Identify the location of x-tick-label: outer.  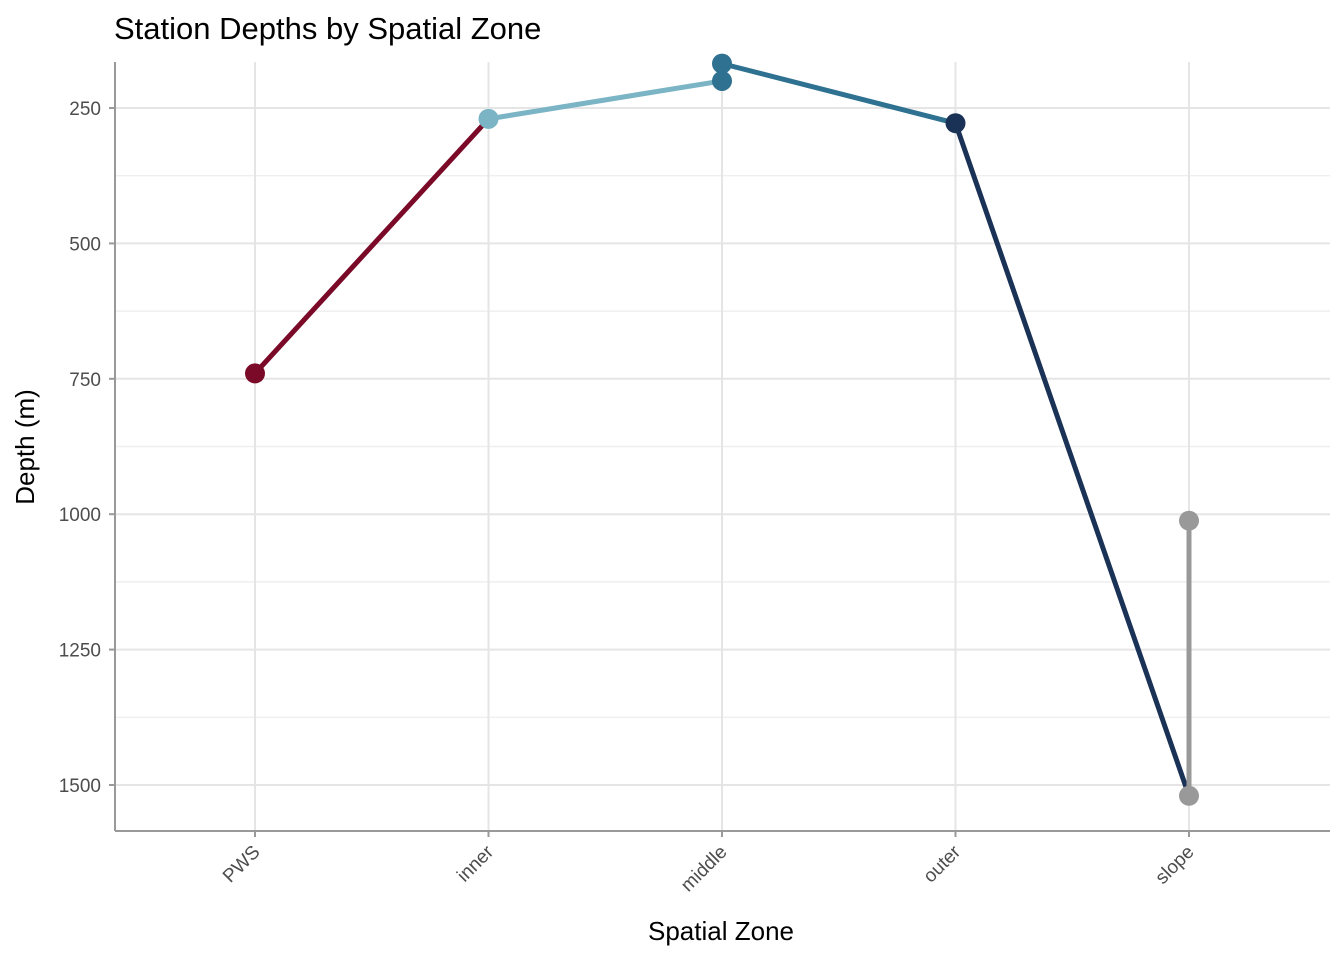
(943, 864).